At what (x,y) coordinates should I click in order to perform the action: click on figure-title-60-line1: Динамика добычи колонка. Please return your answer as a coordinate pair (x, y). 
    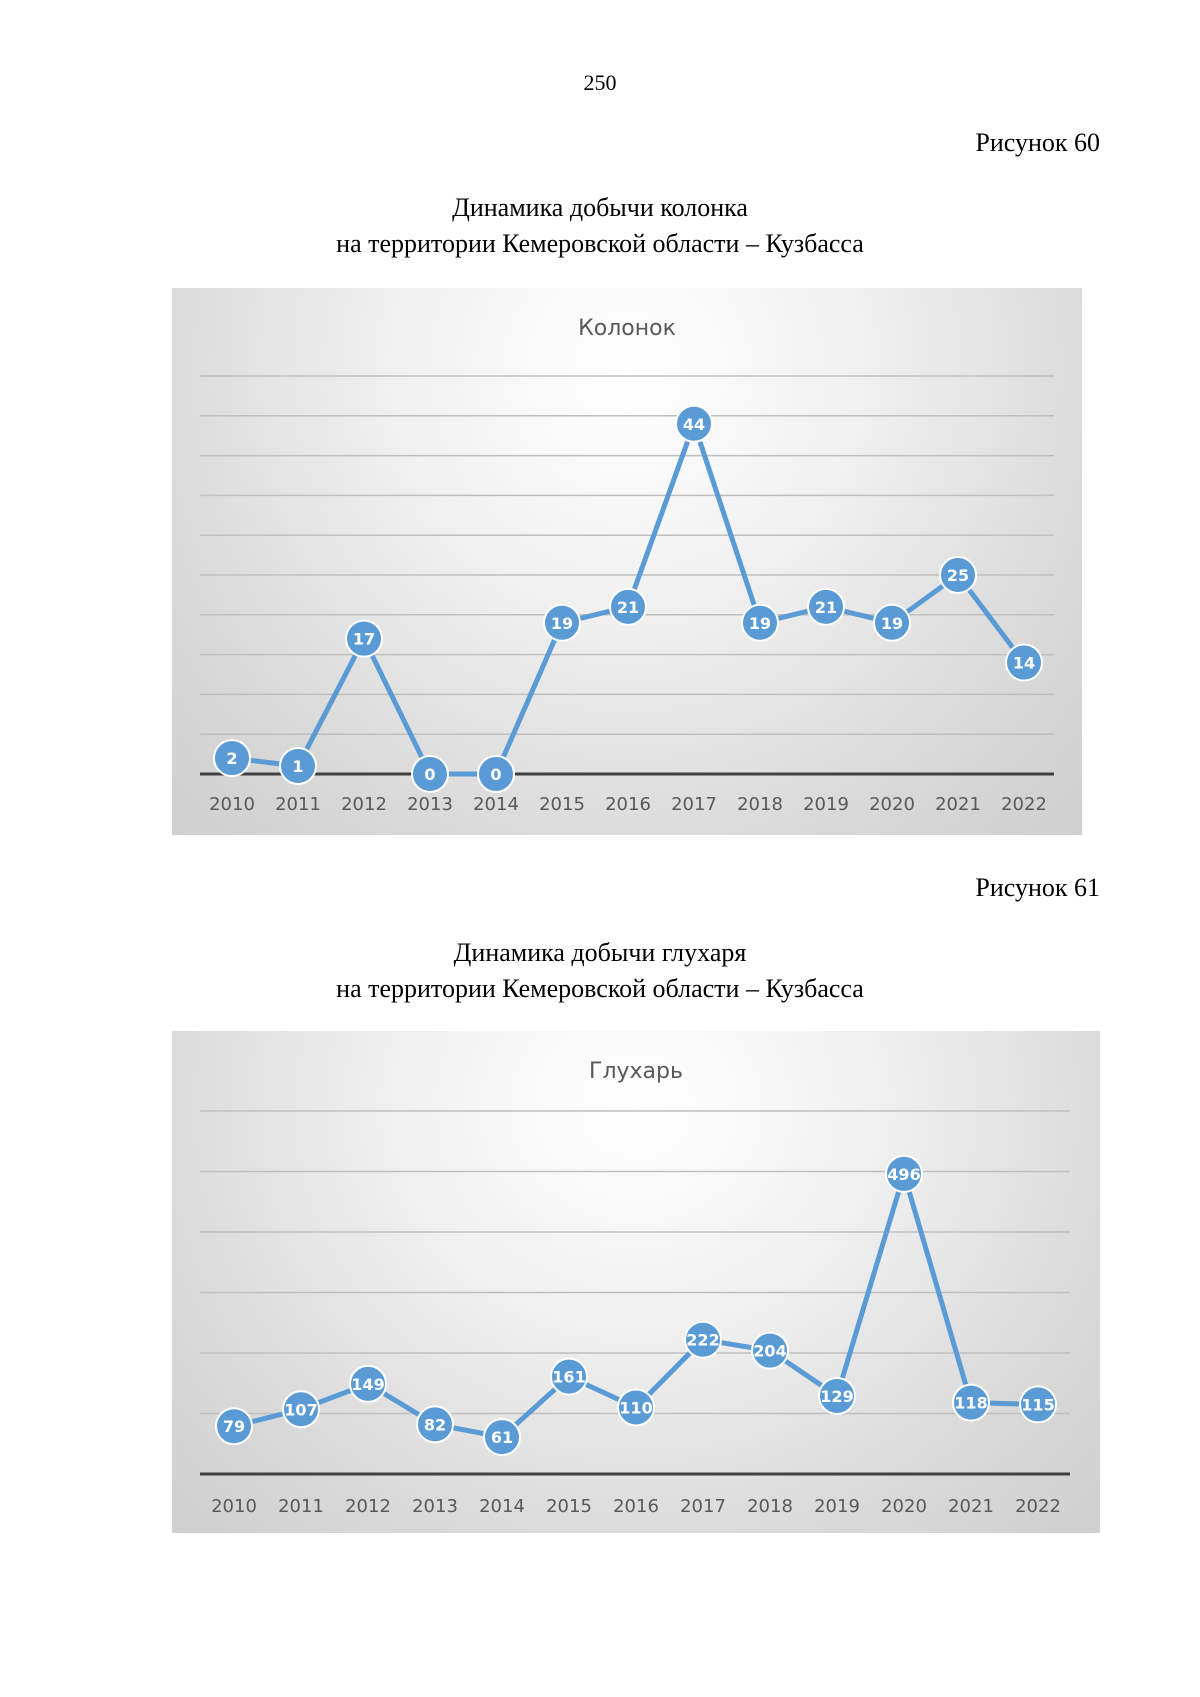
    Looking at the image, I should click on (600, 207).